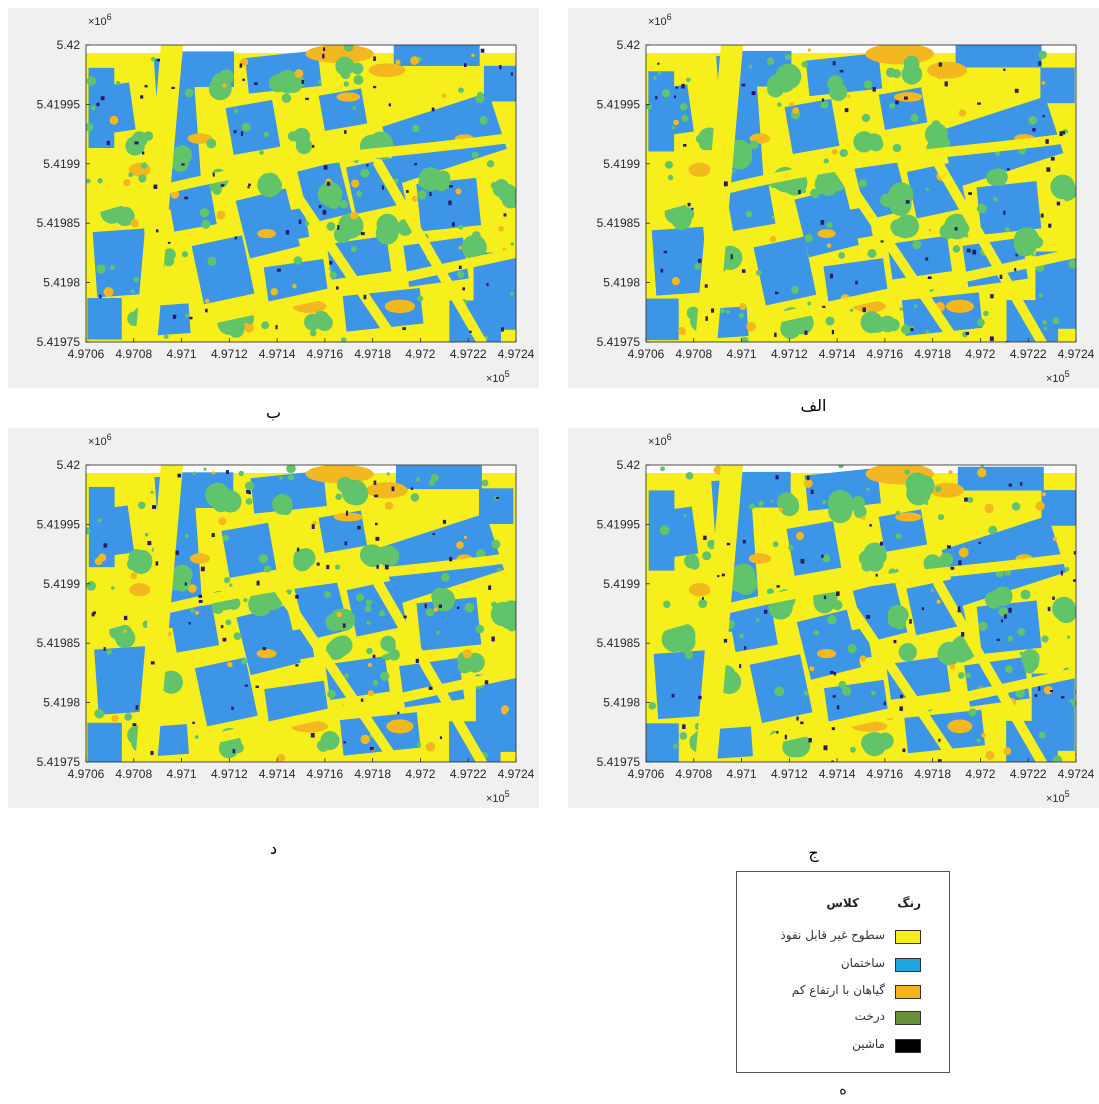 This screenshot has height=1104, width=1099. Describe the element at coordinates (832, 1017) in the screenshot. I see `legend-item-tree: درخت` at that location.